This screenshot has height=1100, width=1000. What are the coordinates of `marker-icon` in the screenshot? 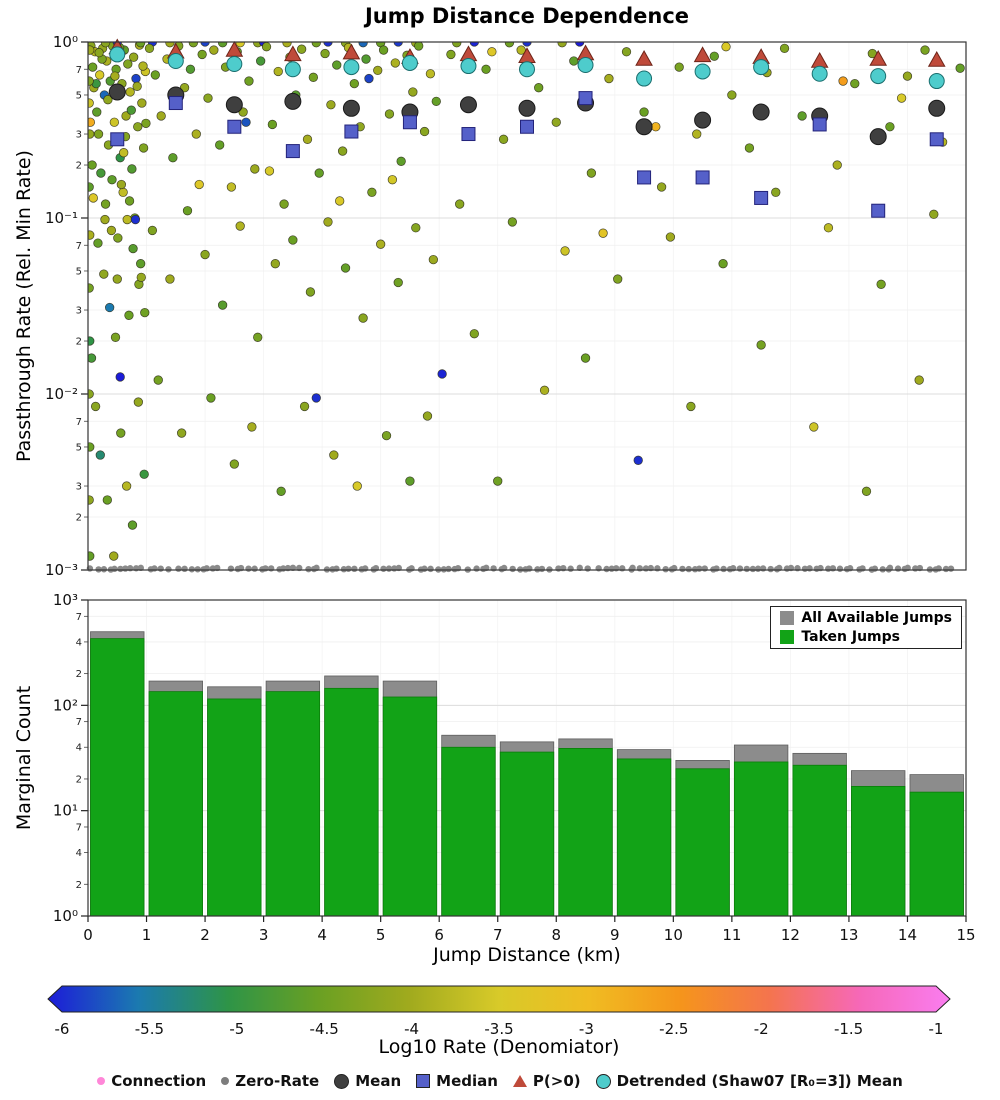 It's located at (423, 1081).